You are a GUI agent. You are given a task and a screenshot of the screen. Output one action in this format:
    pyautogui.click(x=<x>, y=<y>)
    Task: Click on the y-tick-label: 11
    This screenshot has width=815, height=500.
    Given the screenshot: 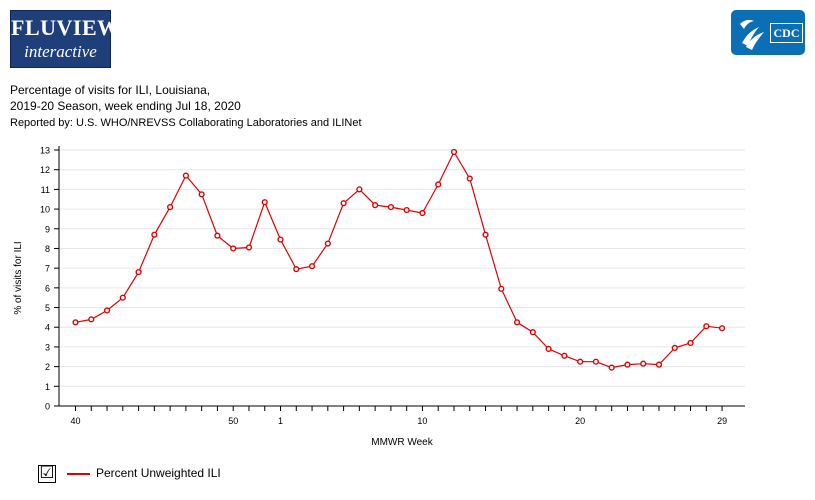 What is the action you would take?
    pyautogui.click(x=45, y=190)
    